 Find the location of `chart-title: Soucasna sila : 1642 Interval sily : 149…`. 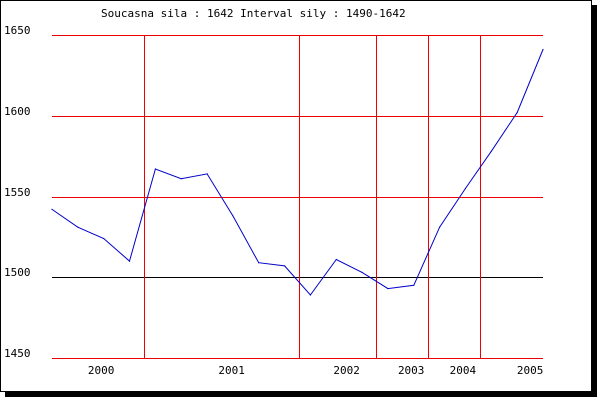

chart-title: Soucasna sila : 1642 Interval sily : 149… is located at coordinates (253, 13).